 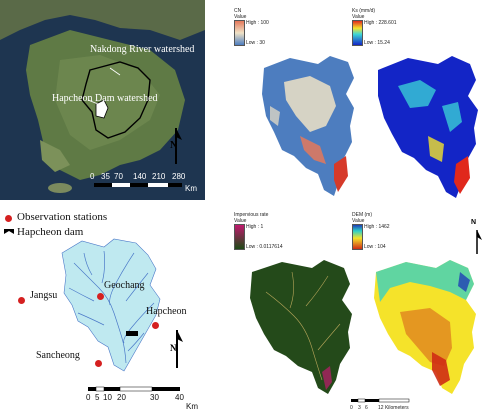 I want to click on scale-tick: 6, so click(x=366, y=408).